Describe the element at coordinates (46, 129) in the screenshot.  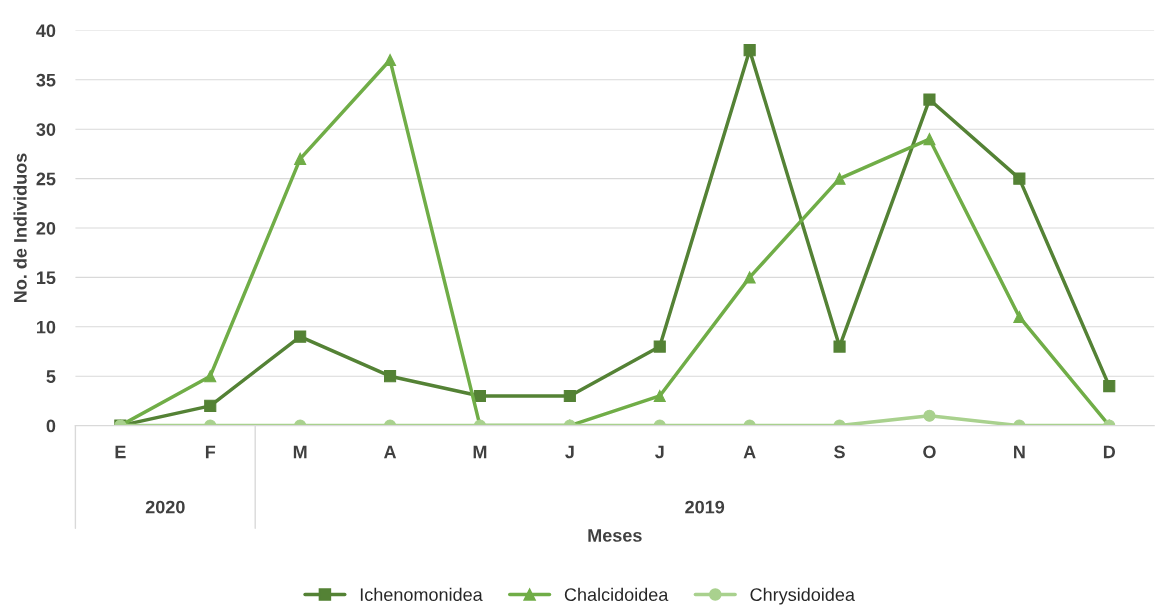
I see `y-tick-label: 30` at that location.